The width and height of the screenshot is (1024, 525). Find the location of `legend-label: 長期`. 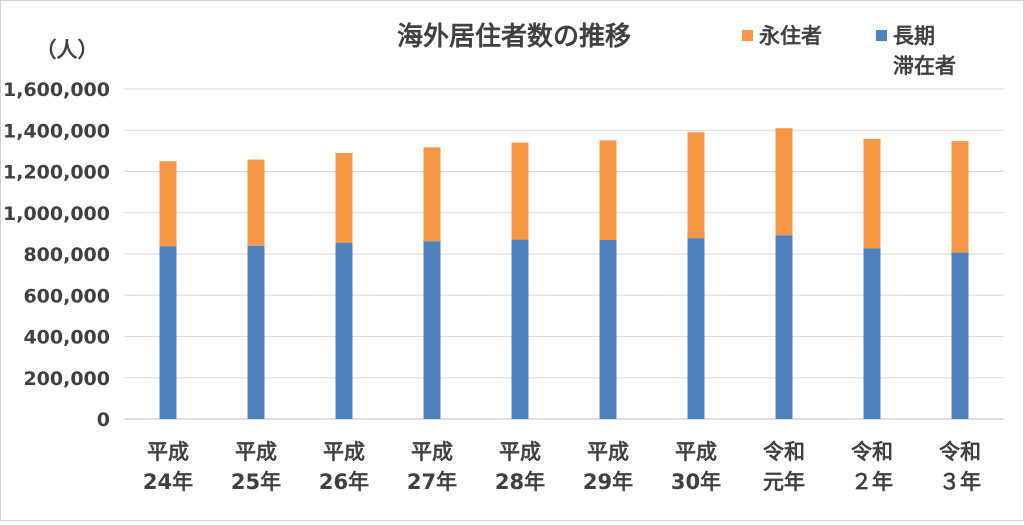

legend-label: 長期 is located at coordinates (914, 36).